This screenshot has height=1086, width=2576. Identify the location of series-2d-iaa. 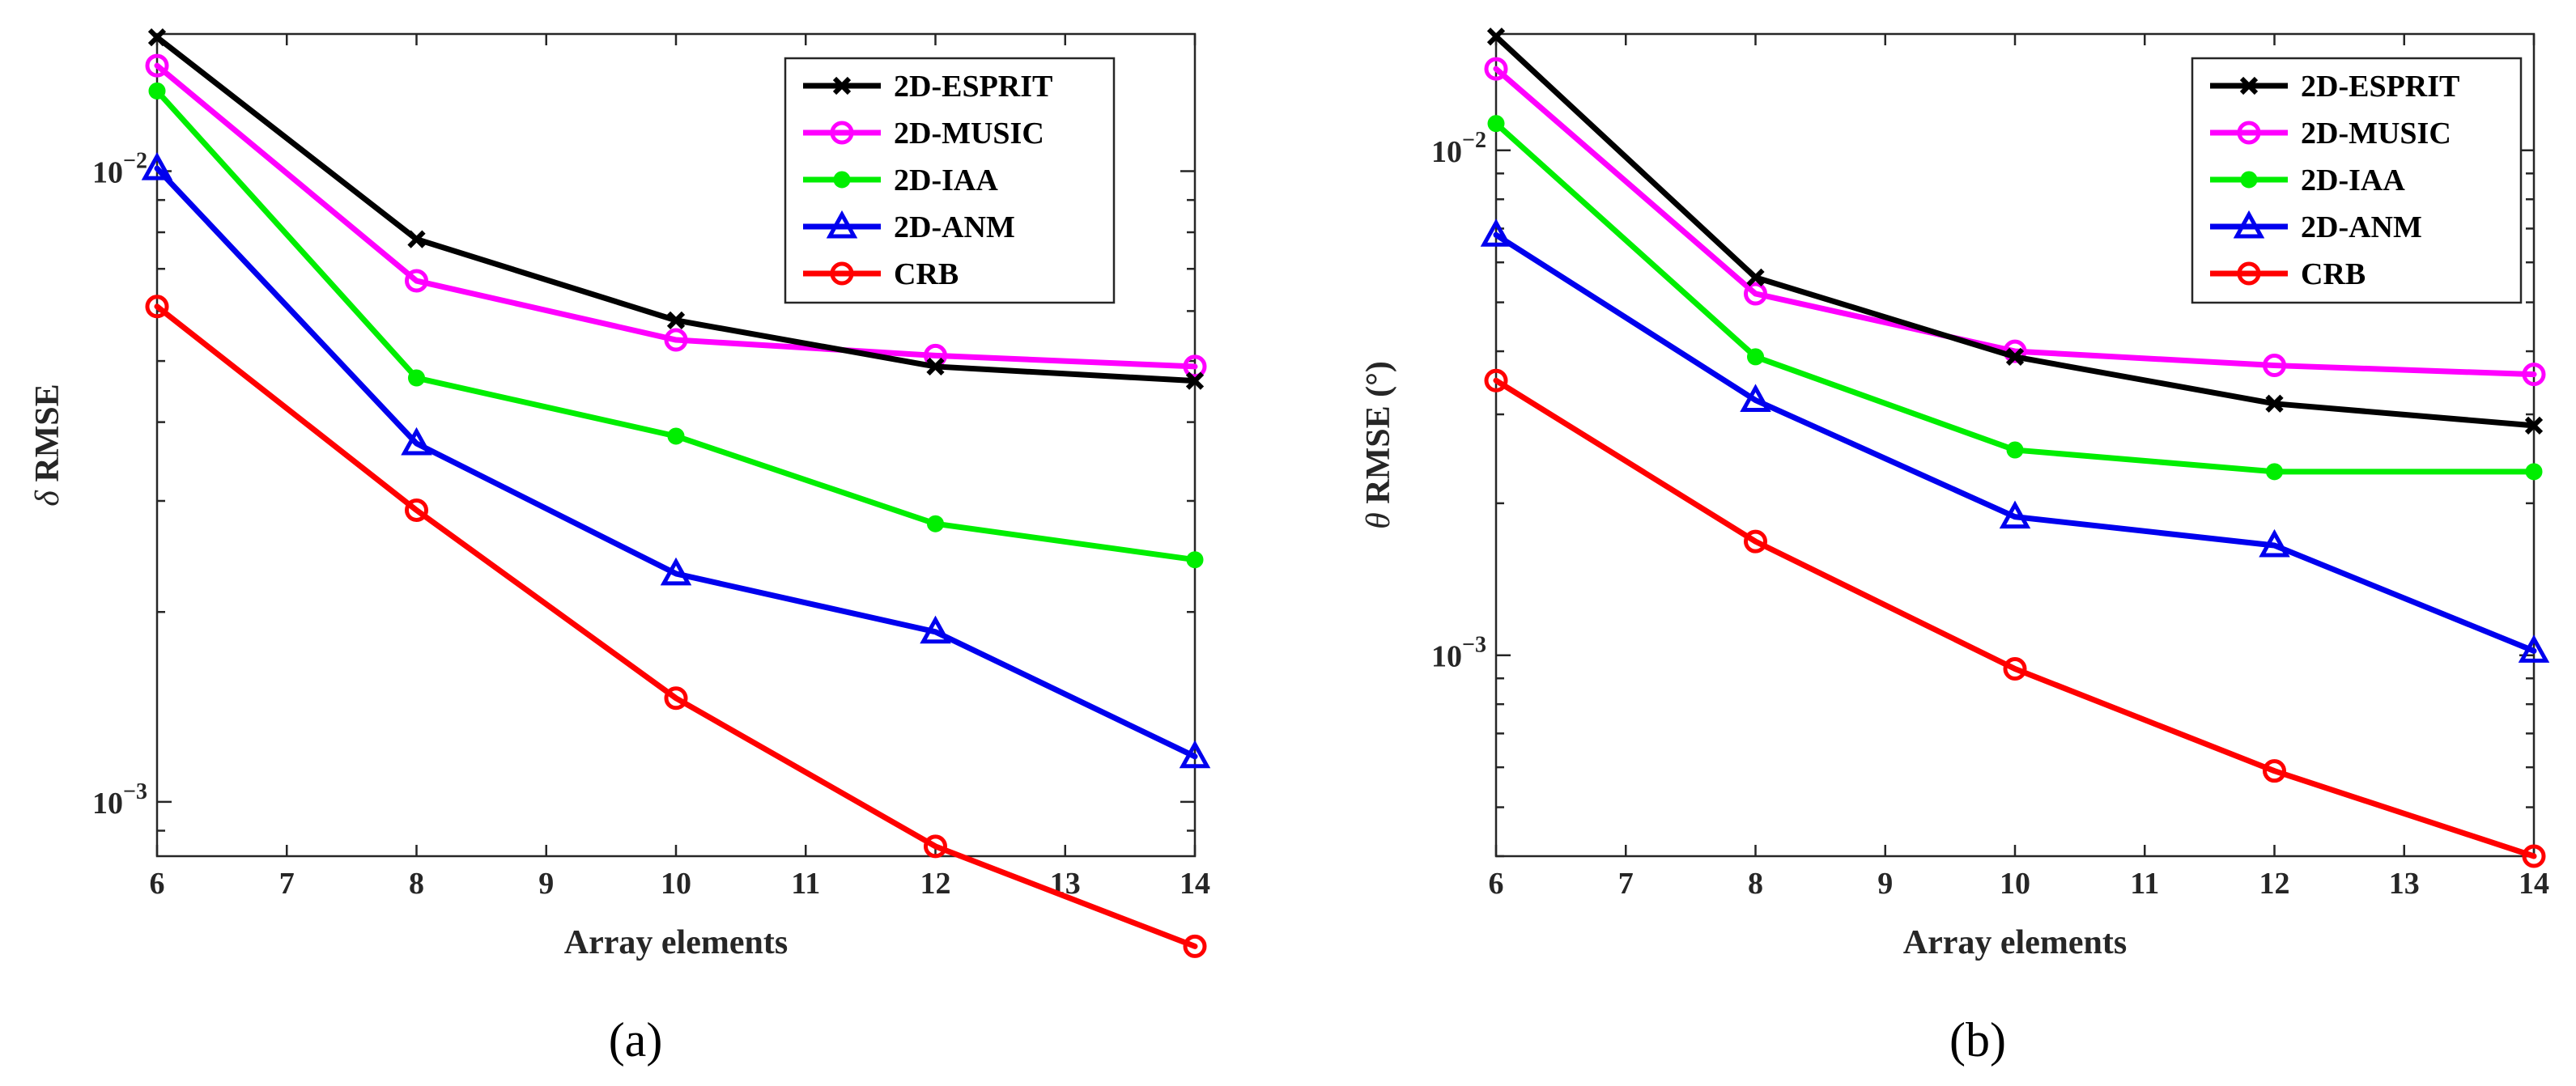
(2015, 298).